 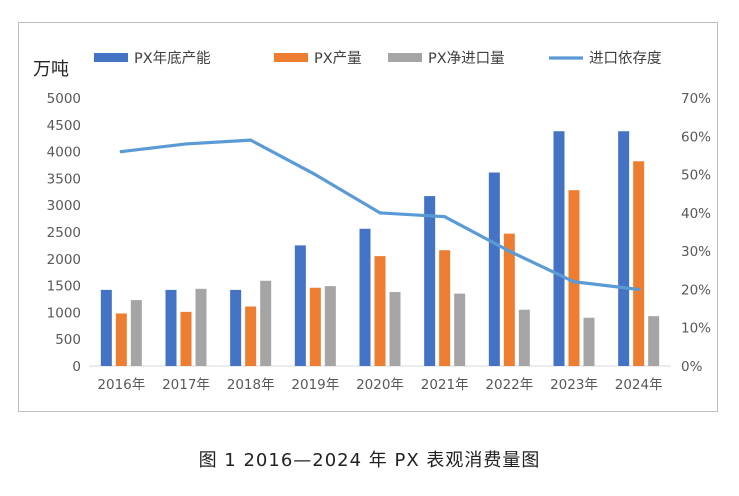 I want to click on y-left-tick-label: 5000, so click(x=64, y=99).